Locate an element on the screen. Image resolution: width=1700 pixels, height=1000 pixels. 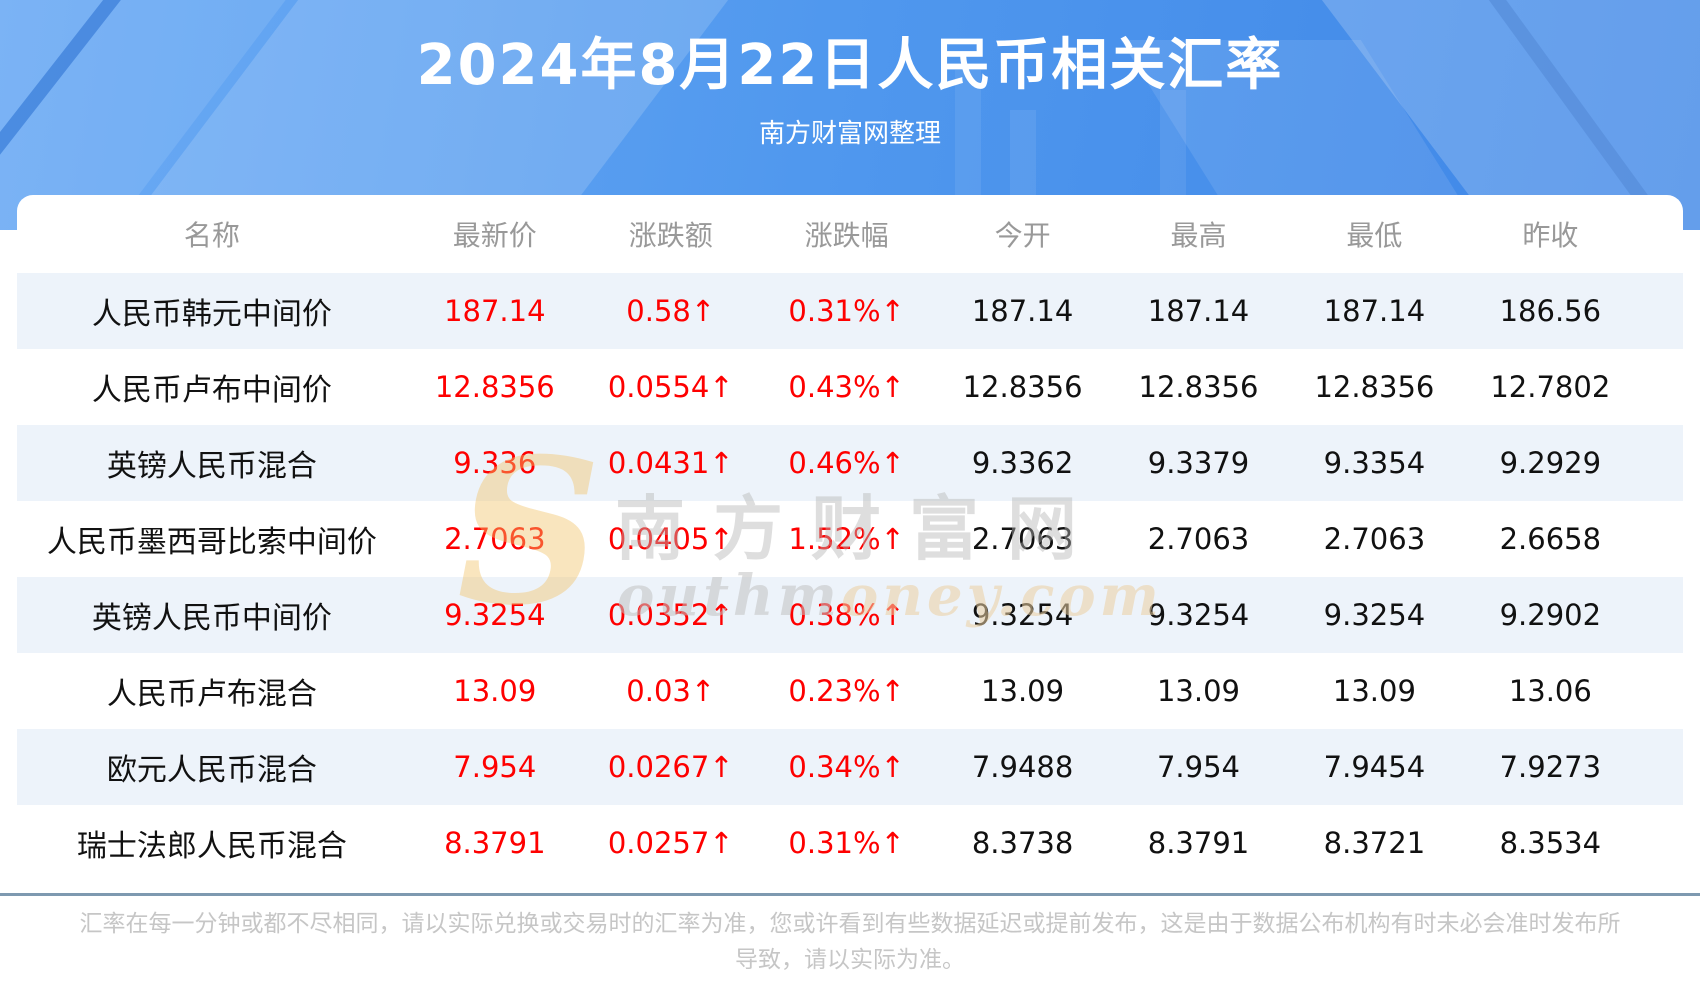
cell-high: 7.954 is located at coordinates (1198, 767).